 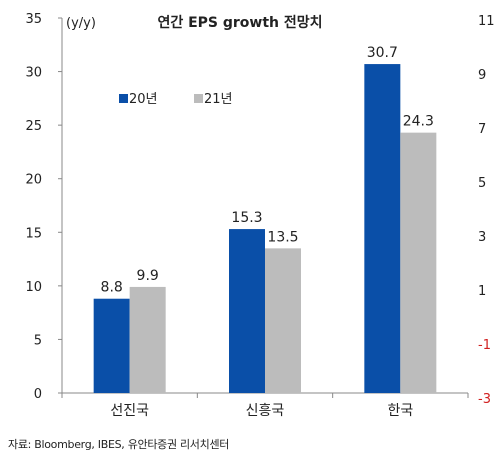 I want to click on bar-data-label: 9.9, so click(x=148, y=276).